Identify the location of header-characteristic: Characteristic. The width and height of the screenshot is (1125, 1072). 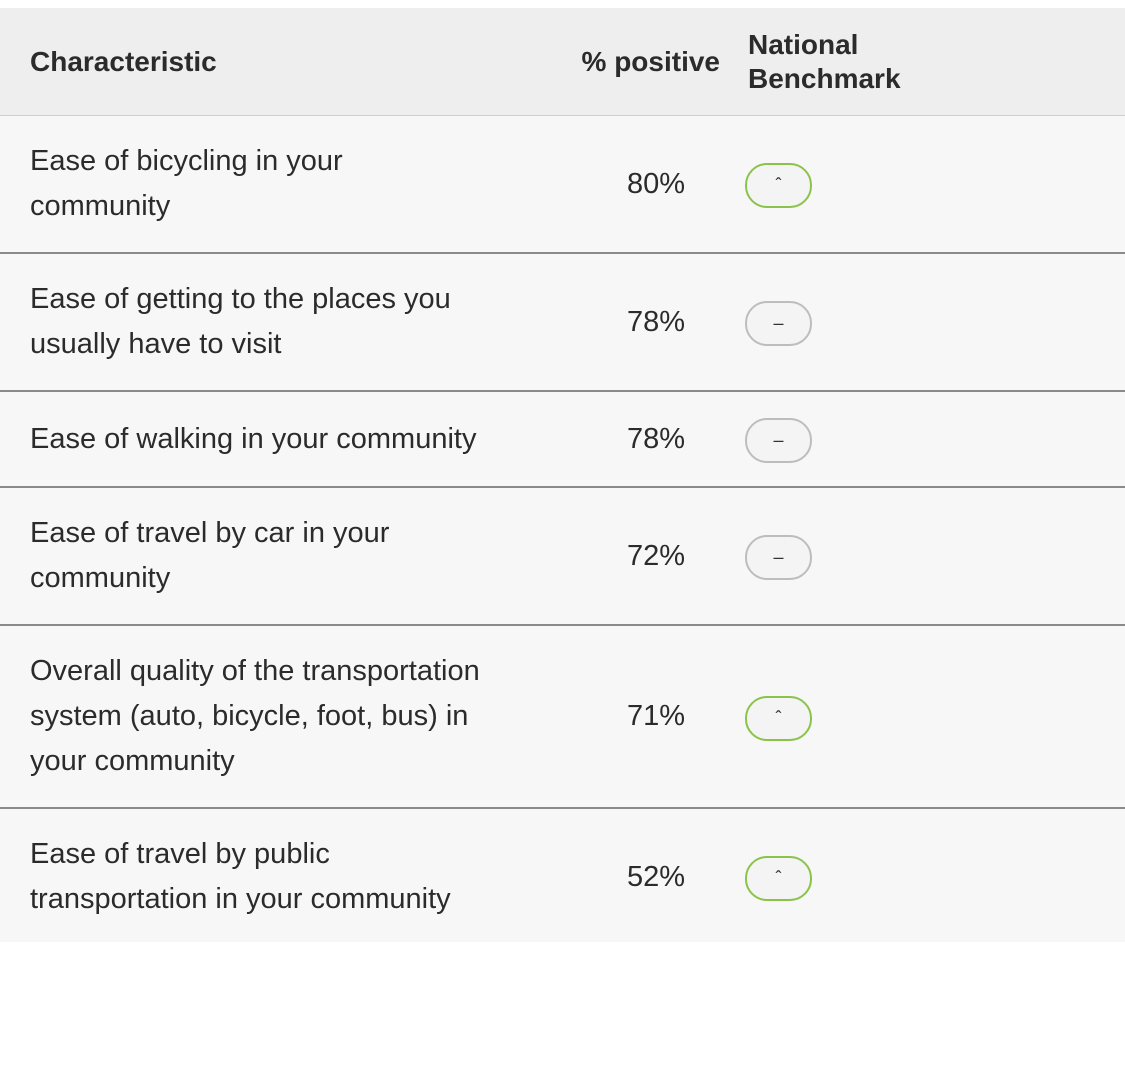
(123, 61).